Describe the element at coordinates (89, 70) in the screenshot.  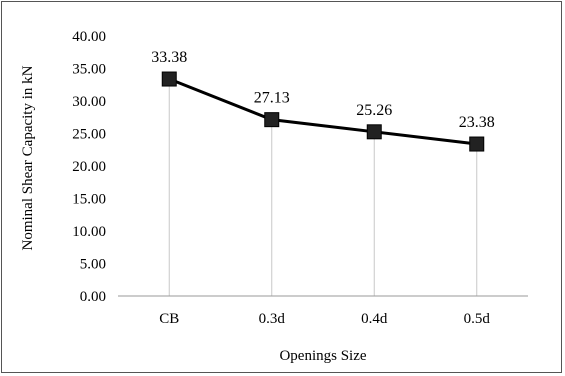
I see `y-tick-label: 35.00` at that location.